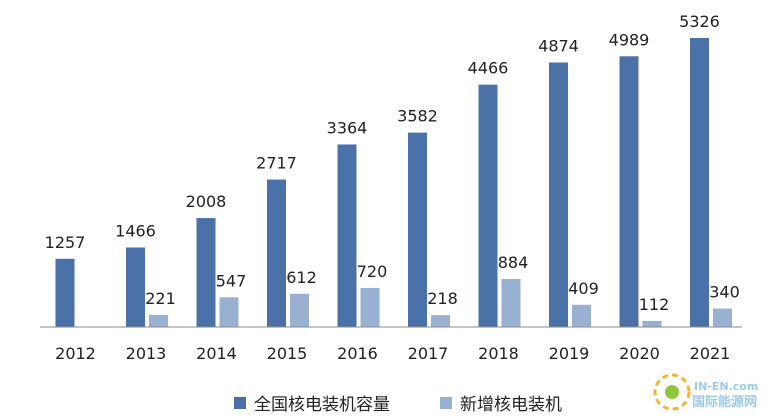 Image resolution: width=777 pixels, height=420 pixels. Describe the element at coordinates (287, 353) in the screenshot. I see `x-tick-label: 2015` at that location.